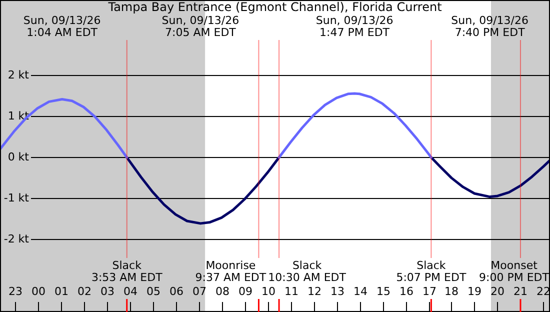  I want to click on x-tick-label: 16, so click(407, 291).